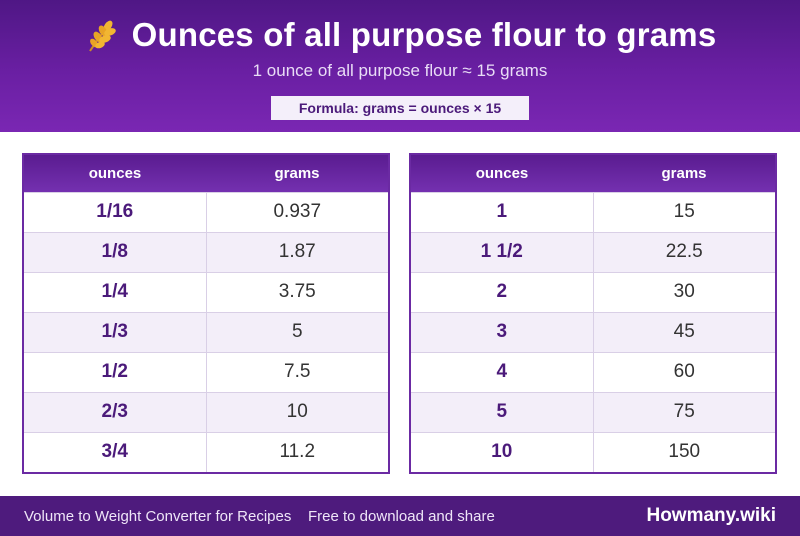 The image size is (800, 536). What do you see at coordinates (684, 291) in the screenshot?
I see `grams-cell: 30` at bounding box center [684, 291].